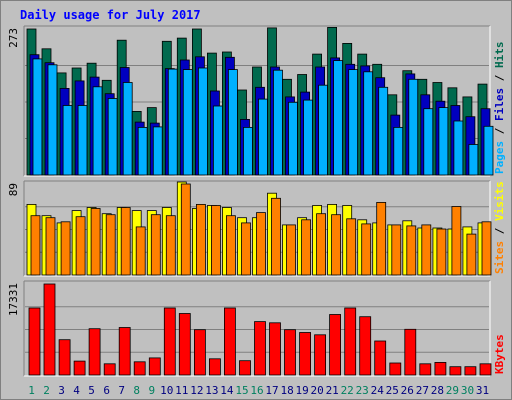  What do you see at coordinates (499, 354) in the screenshot?
I see `legend-kbytes: KBytes` at bounding box center [499, 354].